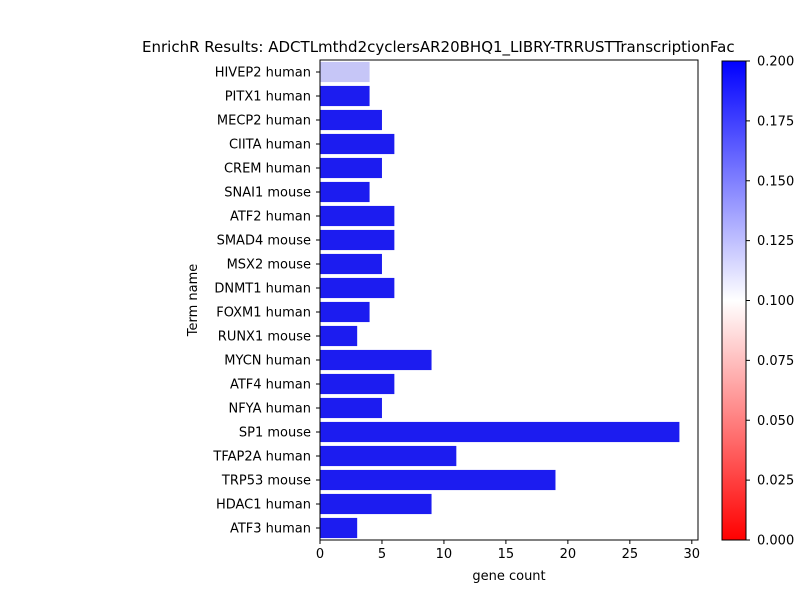 This screenshot has width=800, height=600. I want to click on y-tick-label: MYCN human, so click(267, 361).